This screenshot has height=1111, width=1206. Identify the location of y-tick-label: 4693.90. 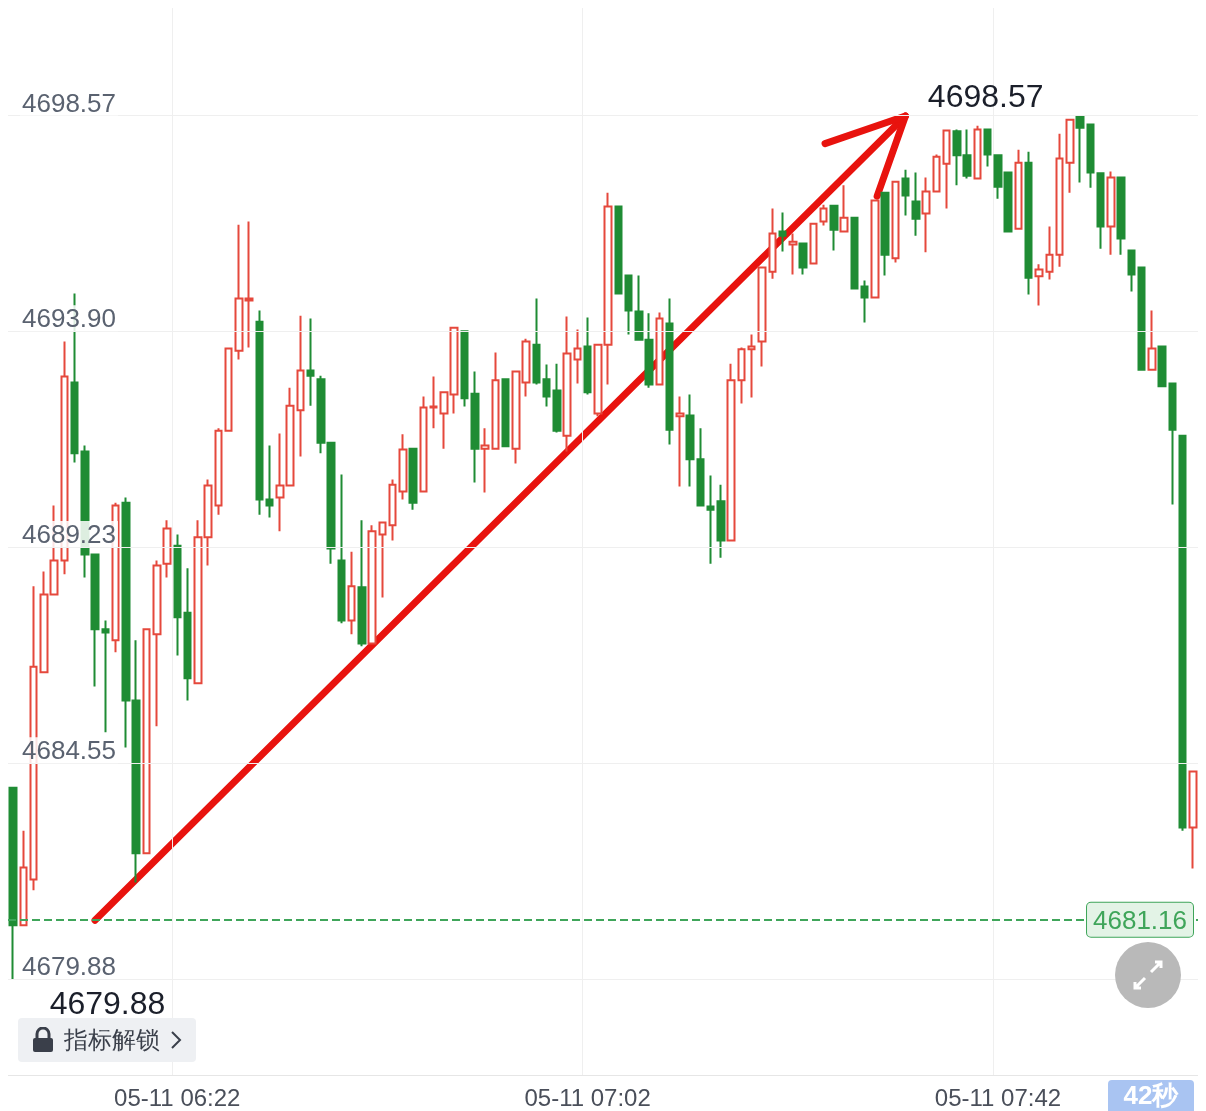
(69, 318).